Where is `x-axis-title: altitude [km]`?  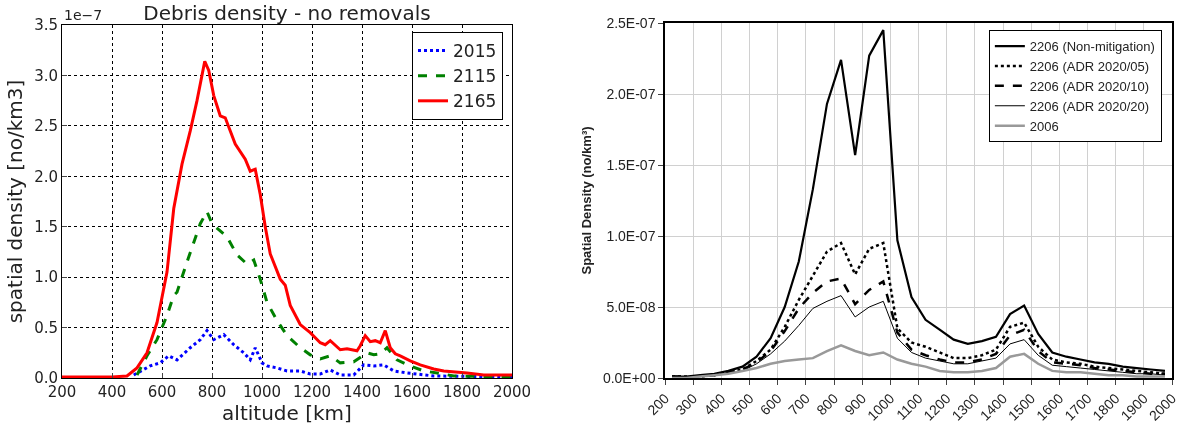
x-axis-title: altitude [km] is located at coordinates (287, 413).